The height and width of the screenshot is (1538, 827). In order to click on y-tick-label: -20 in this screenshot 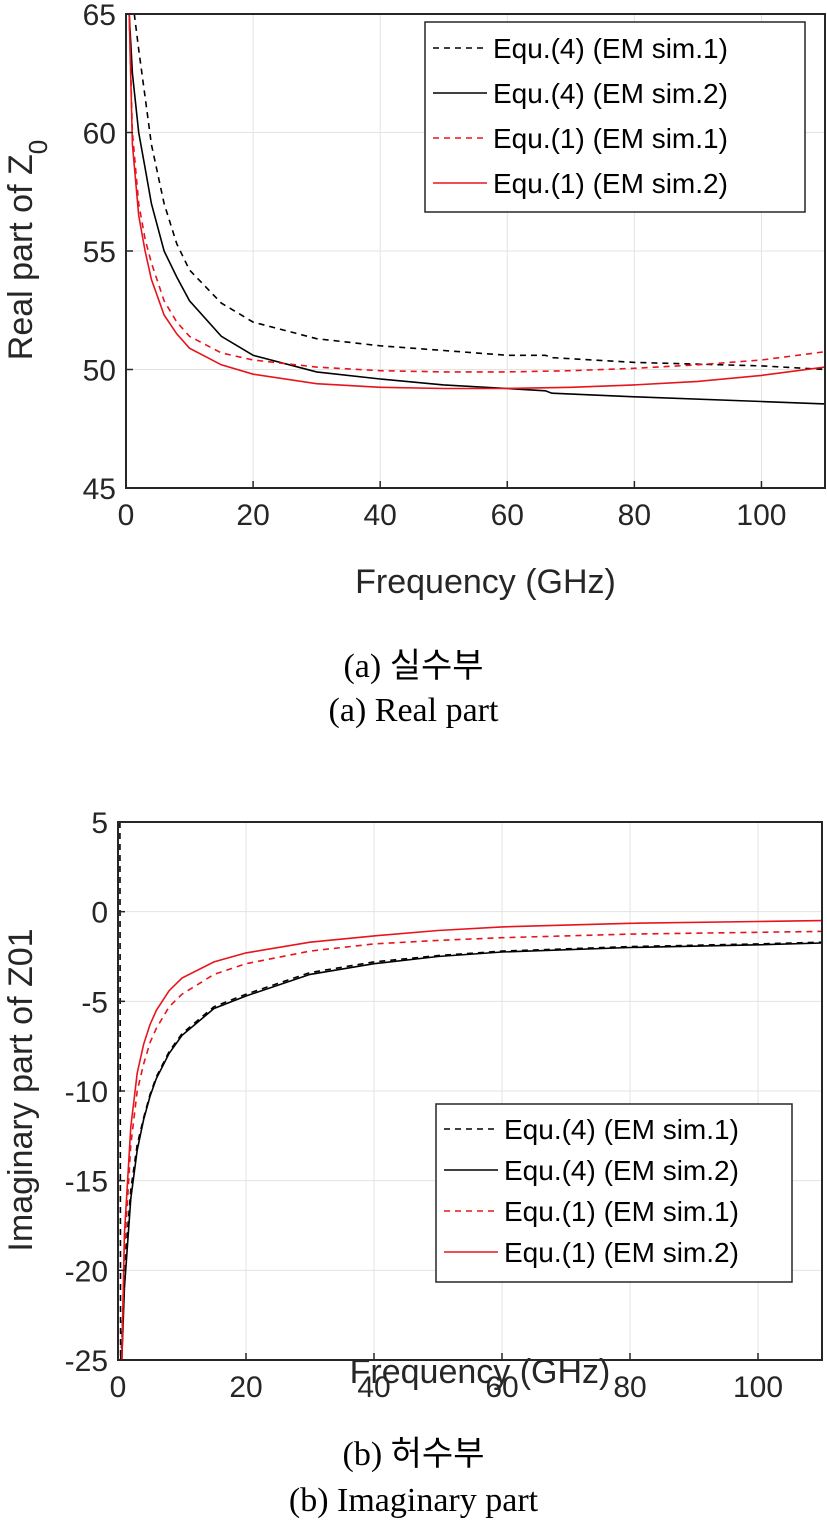, I will do `click(86, 1271)`.